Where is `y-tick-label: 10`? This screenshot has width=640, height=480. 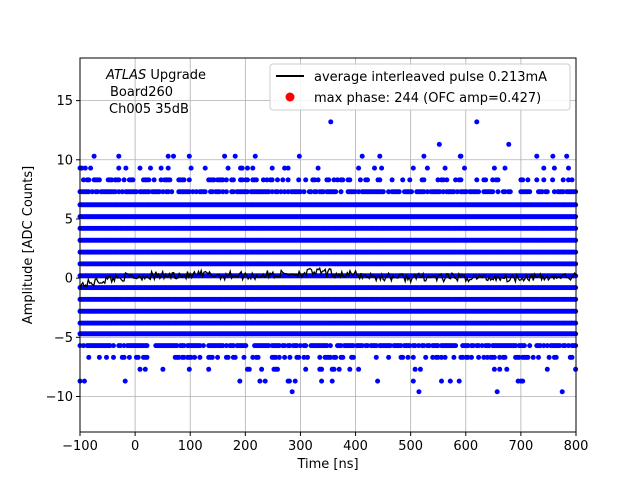
y-tick-label: 10 is located at coordinates (64, 160).